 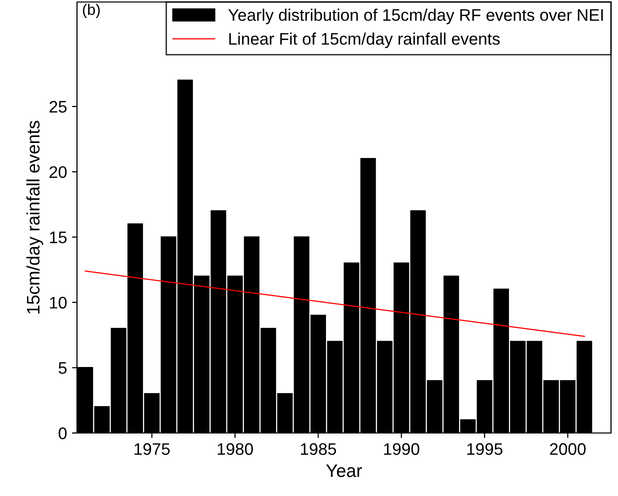 I want to click on annotation: (b), so click(x=91, y=11).